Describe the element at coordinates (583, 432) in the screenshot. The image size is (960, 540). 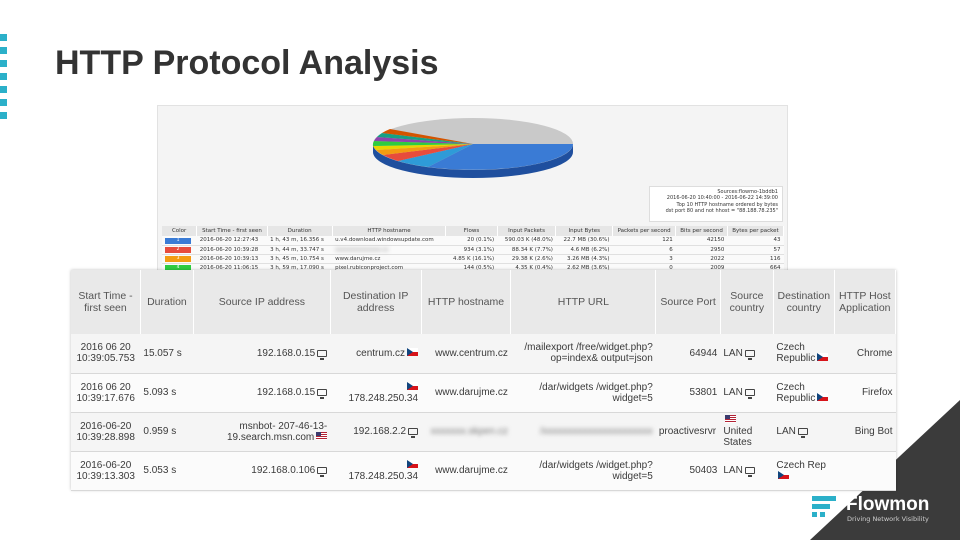
I see `cell-url-redacted: /xxxxxxxxxxxxxxxxxxxxxx` at that location.